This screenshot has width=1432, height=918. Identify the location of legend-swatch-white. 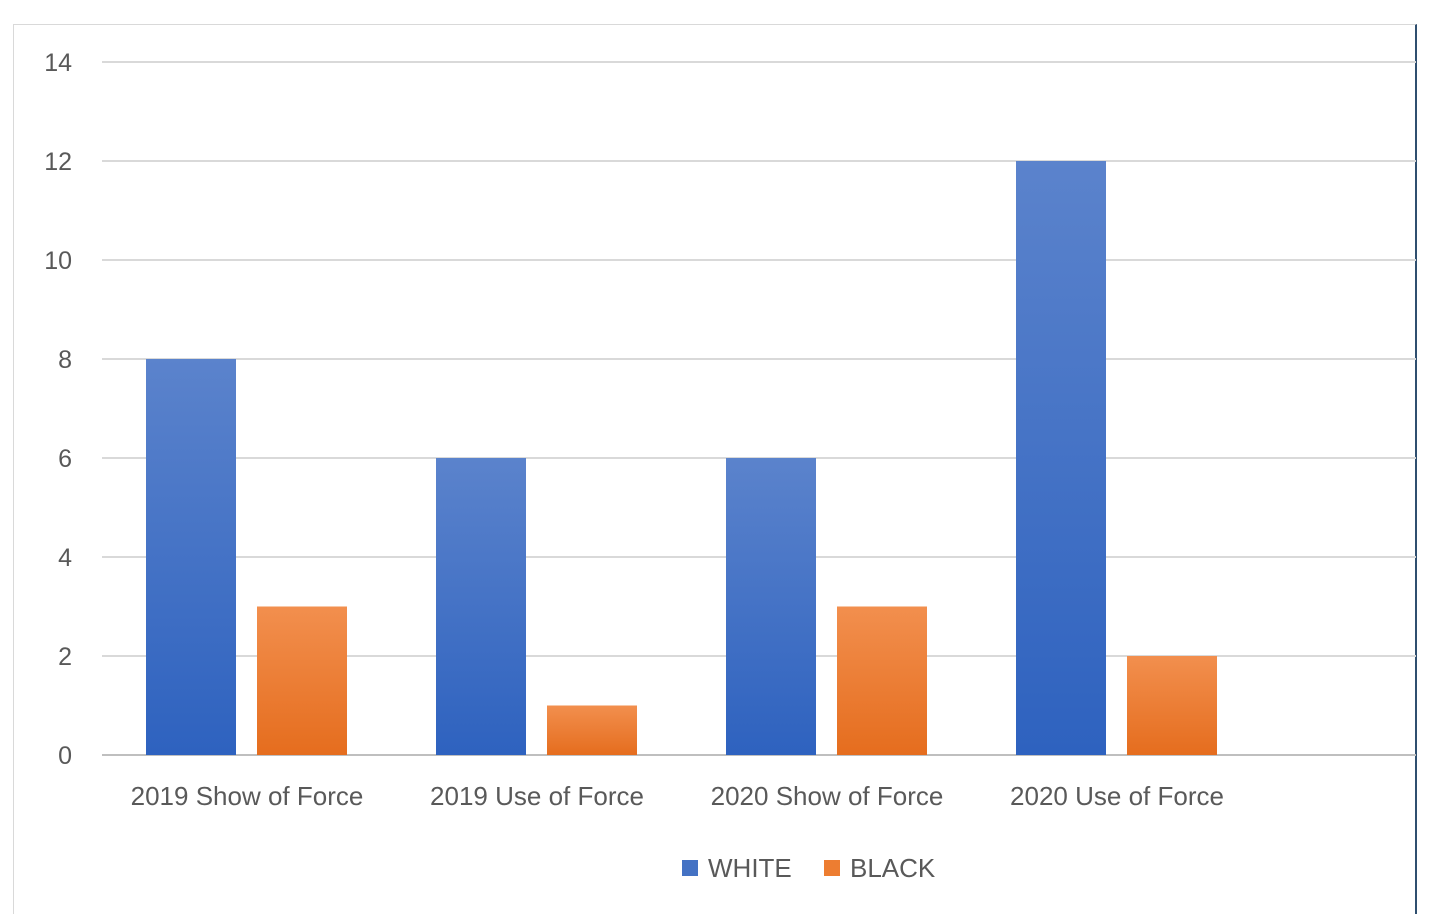
(690, 868).